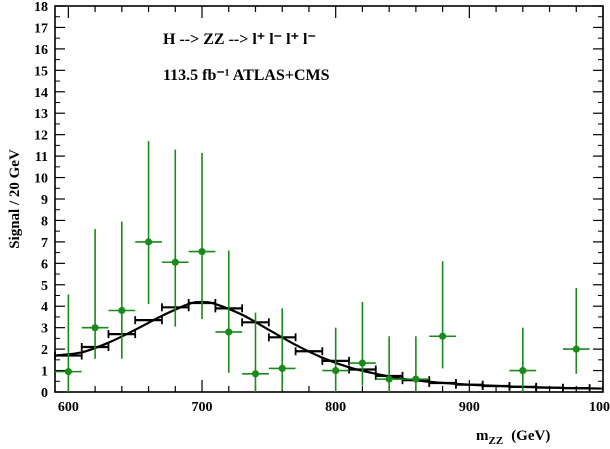 The width and height of the screenshot is (610, 449). I want to click on y-tick-label: 15, so click(41, 71).